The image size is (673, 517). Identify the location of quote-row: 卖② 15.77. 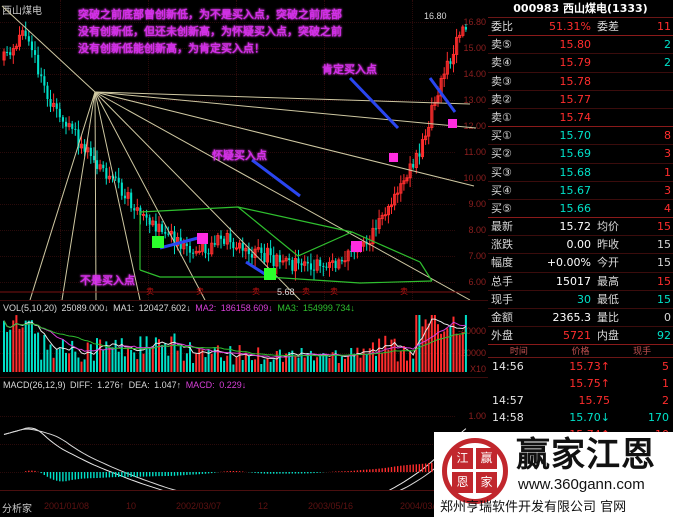
(580, 100).